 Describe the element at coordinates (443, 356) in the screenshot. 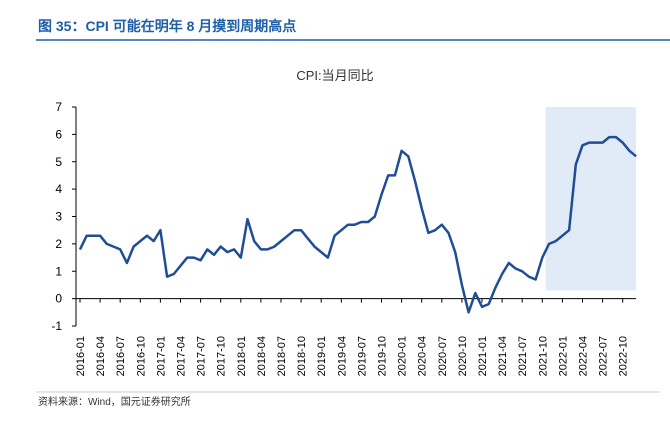

I see `x-tick-label: 2020-07` at that location.